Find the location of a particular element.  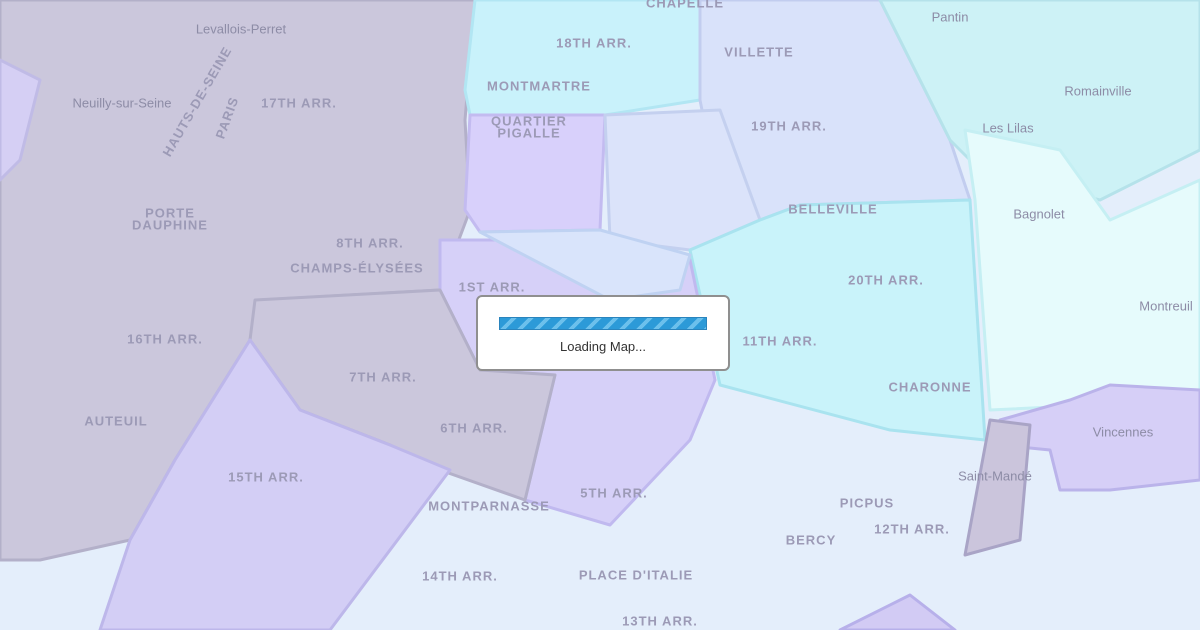

map-label: 14TH ARR. is located at coordinates (460, 575).